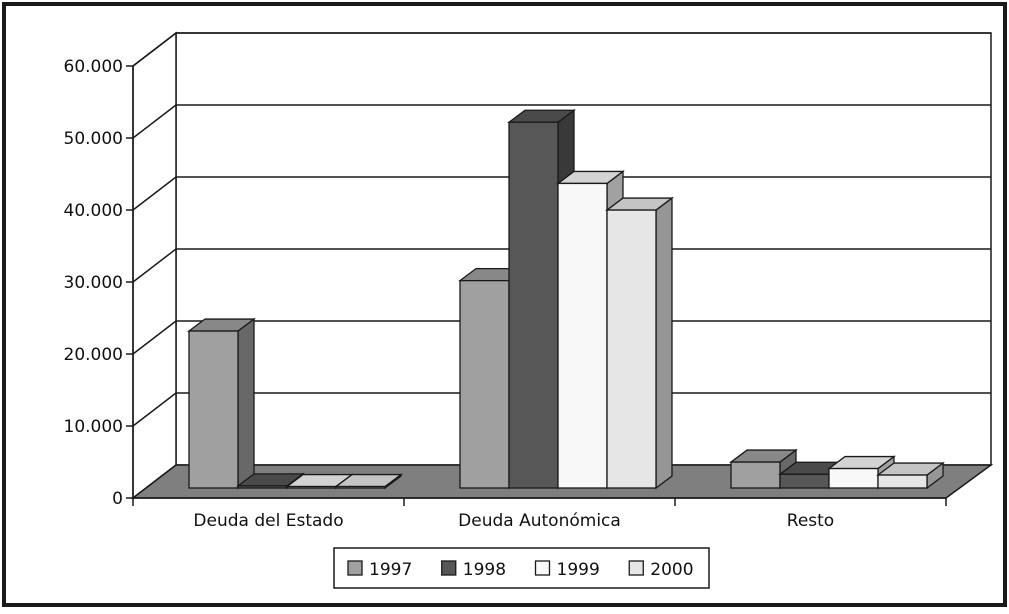 The height and width of the screenshot is (614, 1009). Describe the element at coordinates (539, 521) in the screenshot. I see `category-label: Deuda Autonómica` at that location.